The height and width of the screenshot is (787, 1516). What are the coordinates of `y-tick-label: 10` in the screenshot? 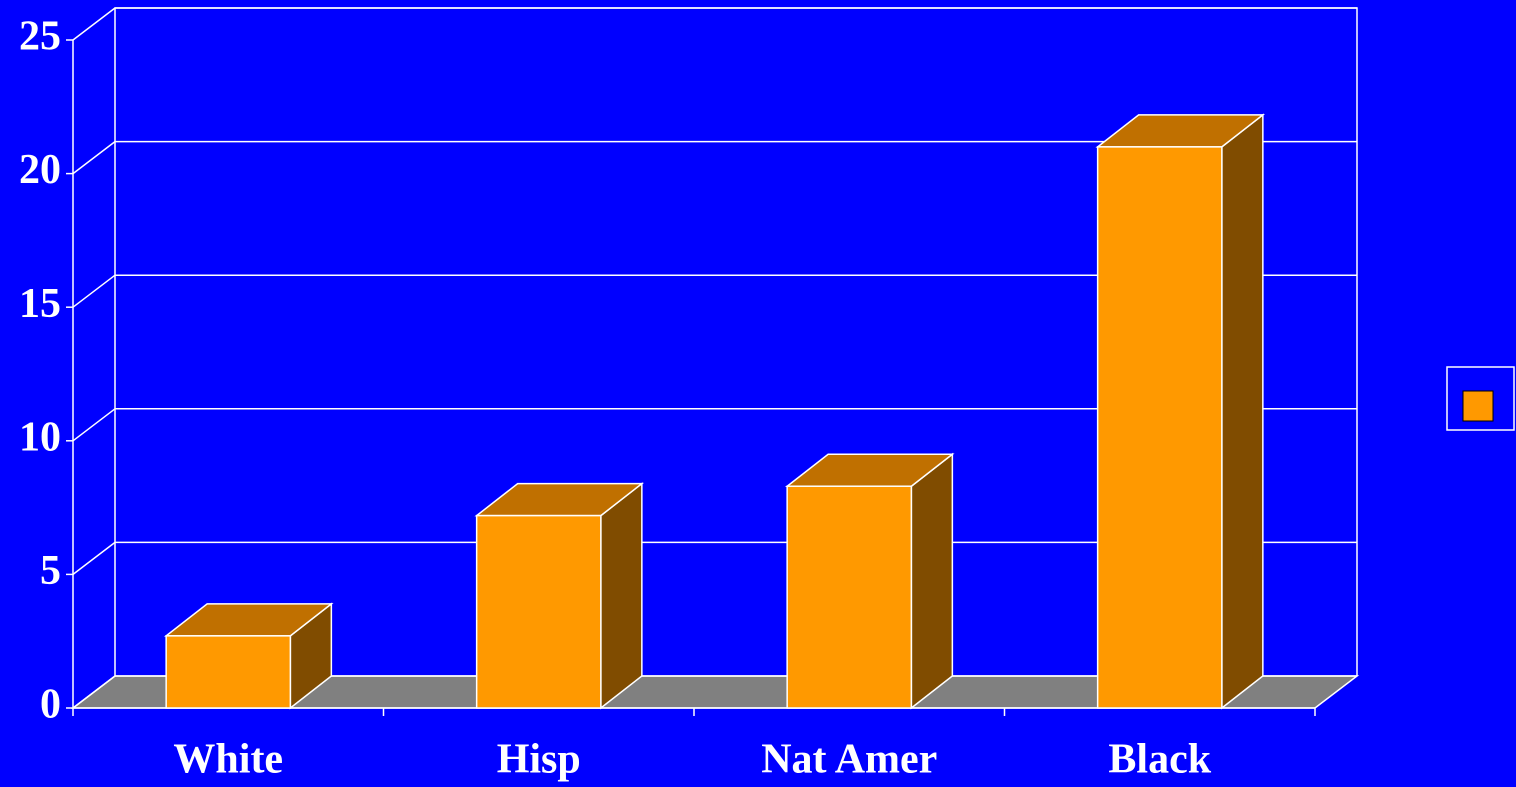 It's located at (40, 437).